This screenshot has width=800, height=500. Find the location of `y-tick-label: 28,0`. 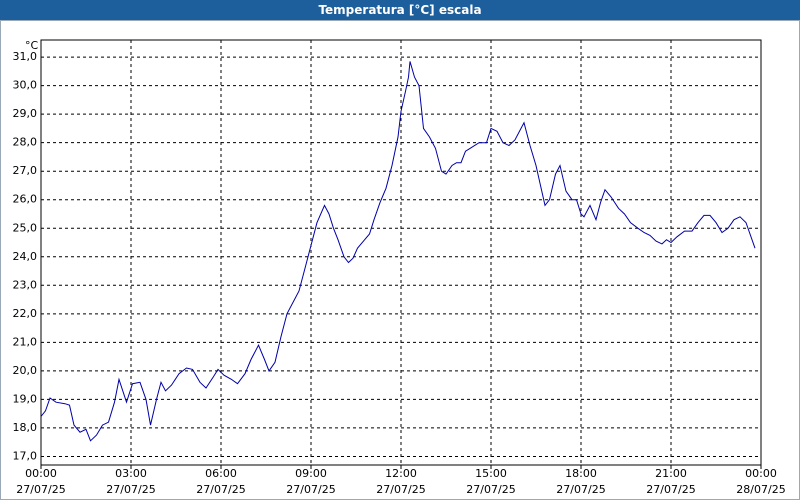

y-tick-label: 28,0 is located at coordinates (25, 142).